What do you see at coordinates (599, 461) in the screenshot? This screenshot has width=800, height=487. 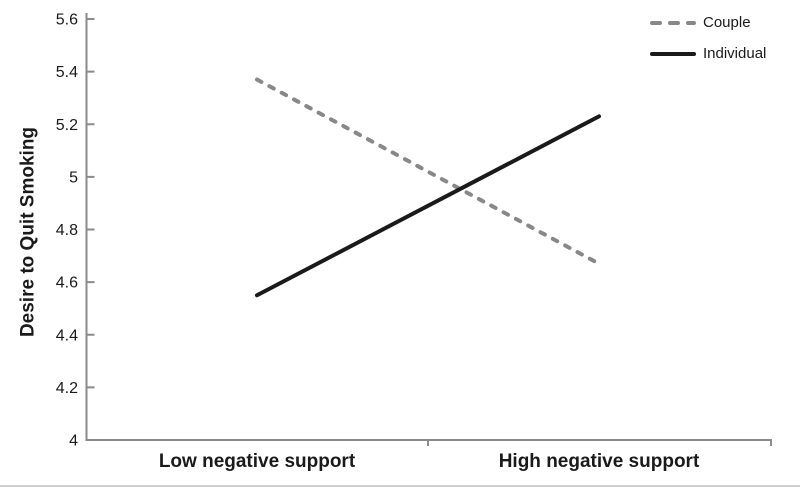 I see `x-category-label: High negative support` at bounding box center [599, 461].